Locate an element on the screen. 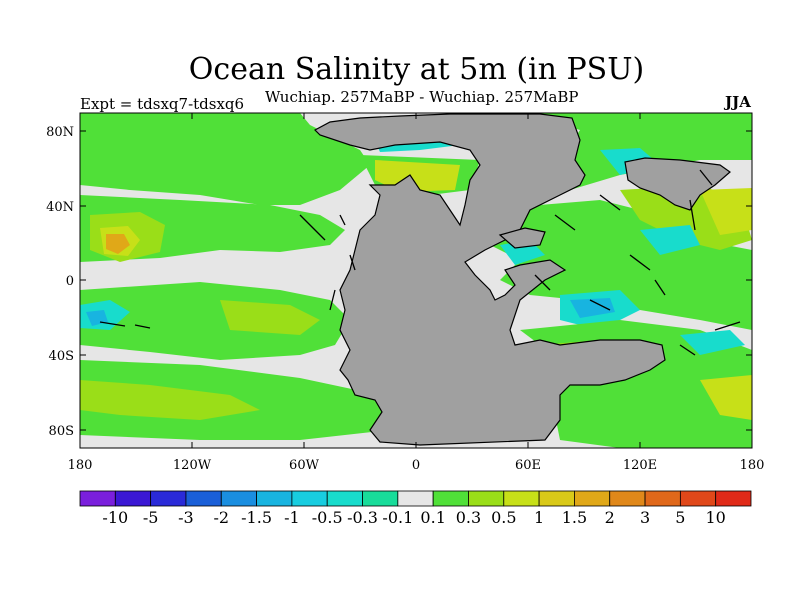 This screenshot has width=800, height=600. y-tick-label: 0 is located at coordinates (70, 281).